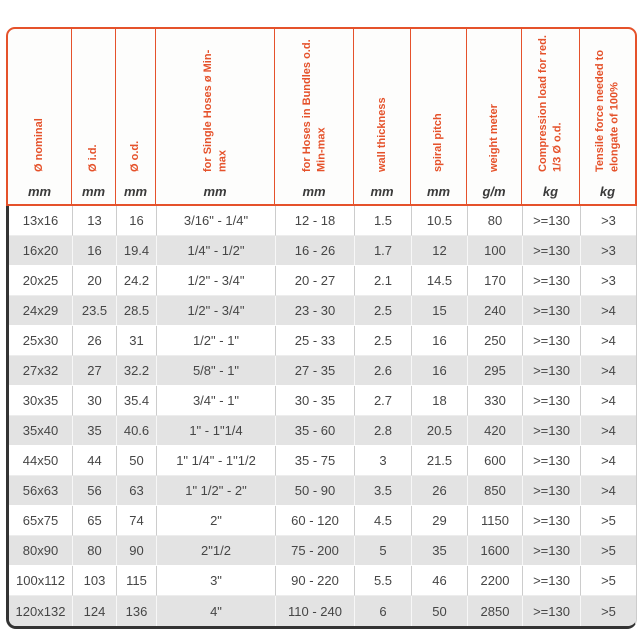 The height and width of the screenshot is (640, 640). Describe the element at coordinates (383, 251) in the screenshot. I see `table-cell: 1.7` at that location.